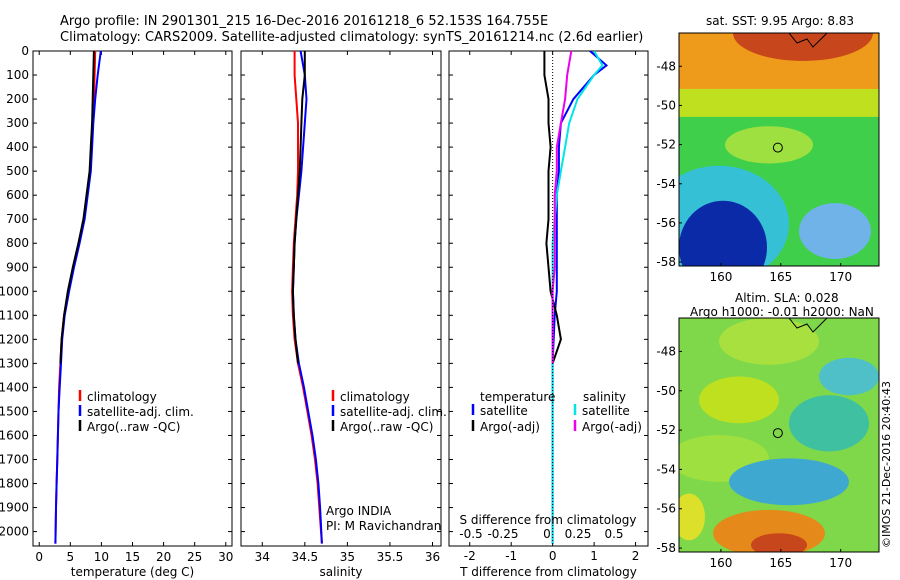  I want to click on y-tick-label: 1700, so click(14, 459).